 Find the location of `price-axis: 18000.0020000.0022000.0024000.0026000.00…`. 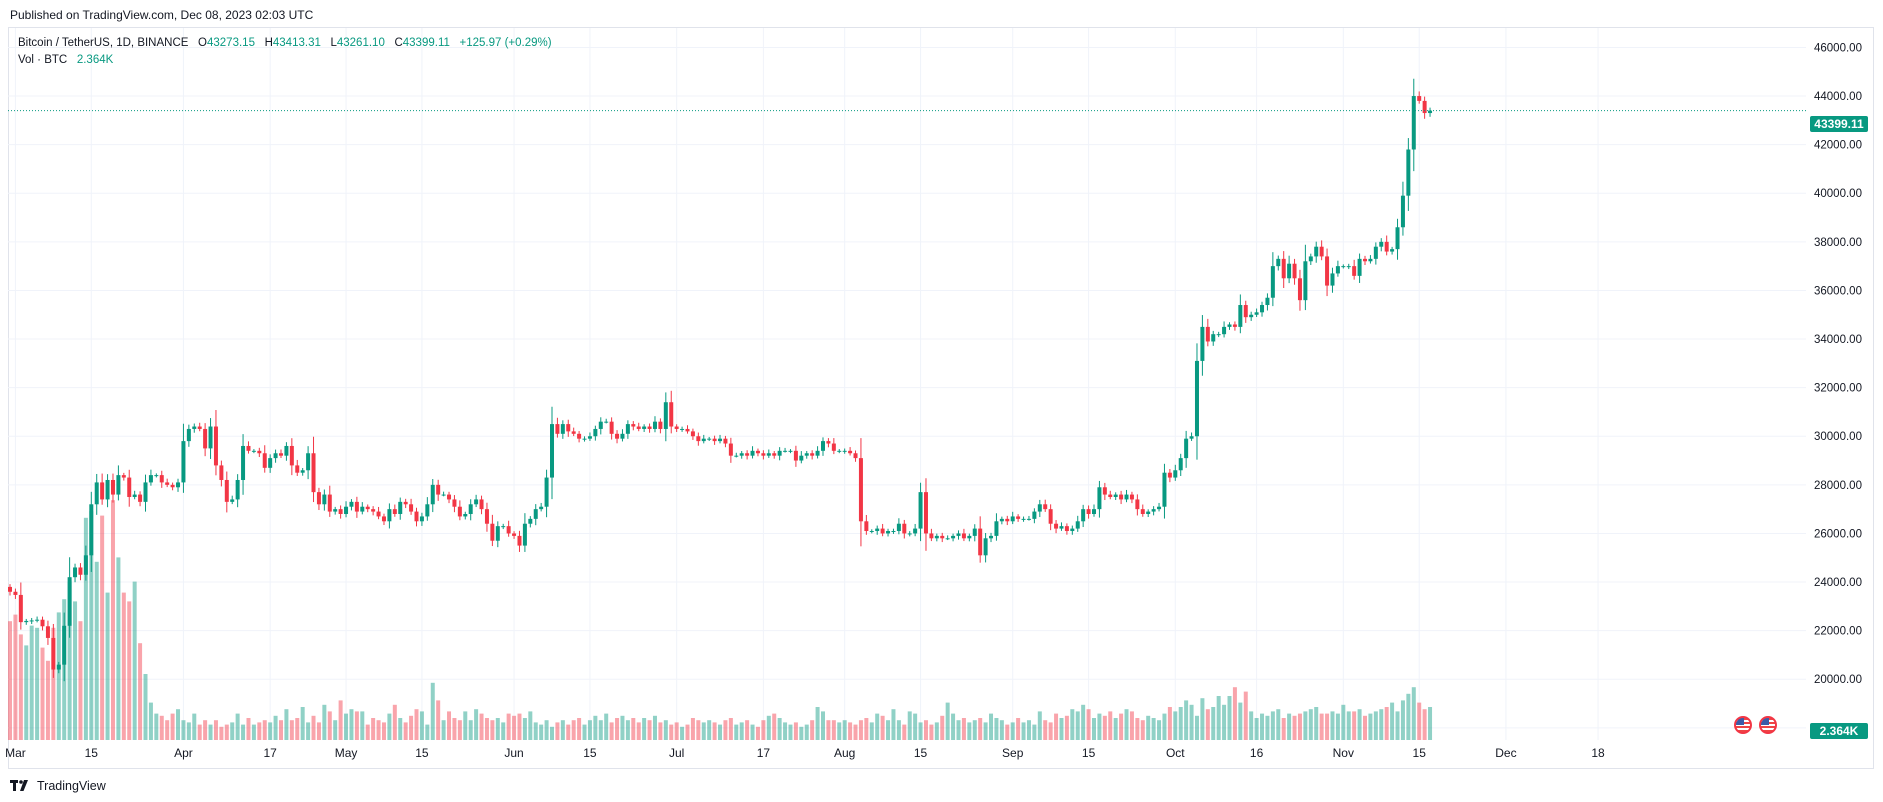

price-axis: 18000.0020000.0022000.0024000.0026000.00… is located at coordinates (1838, 388).